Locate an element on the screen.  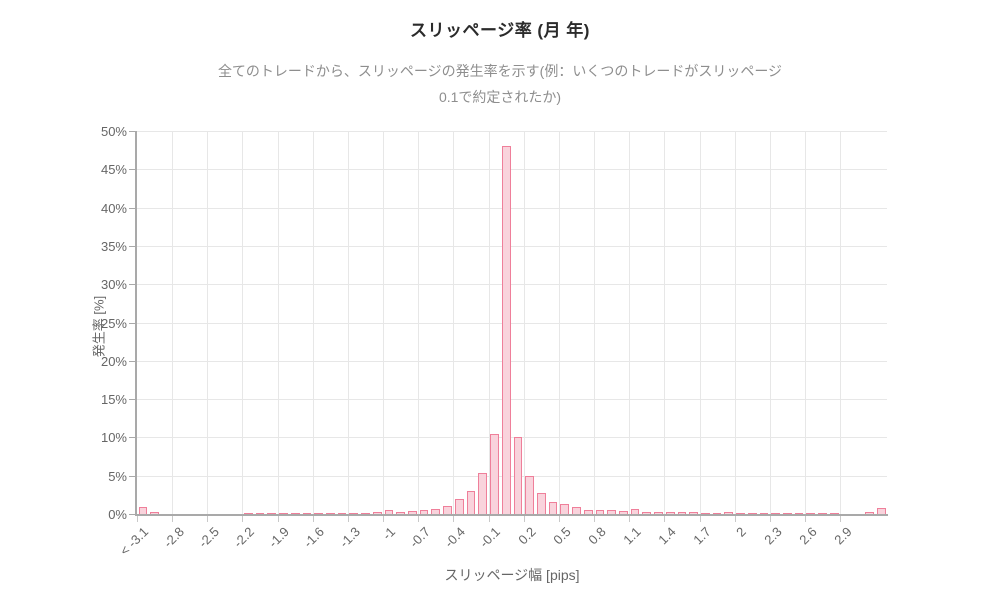
x-tick-label: 0.2 is located at coordinates (526, 536).